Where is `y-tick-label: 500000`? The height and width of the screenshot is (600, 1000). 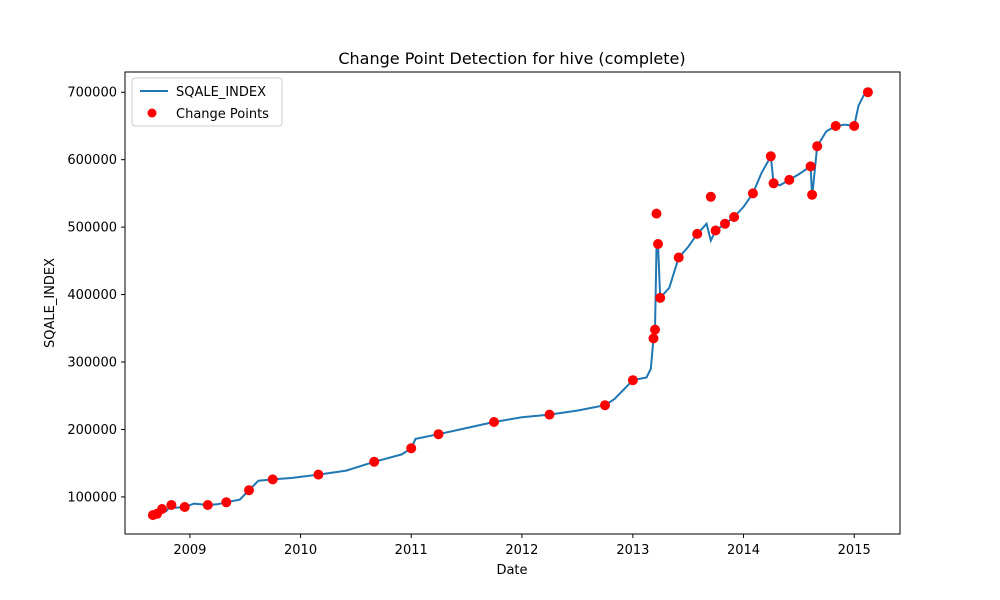
y-tick-label: 500000 is located at coordinates (92, 228).